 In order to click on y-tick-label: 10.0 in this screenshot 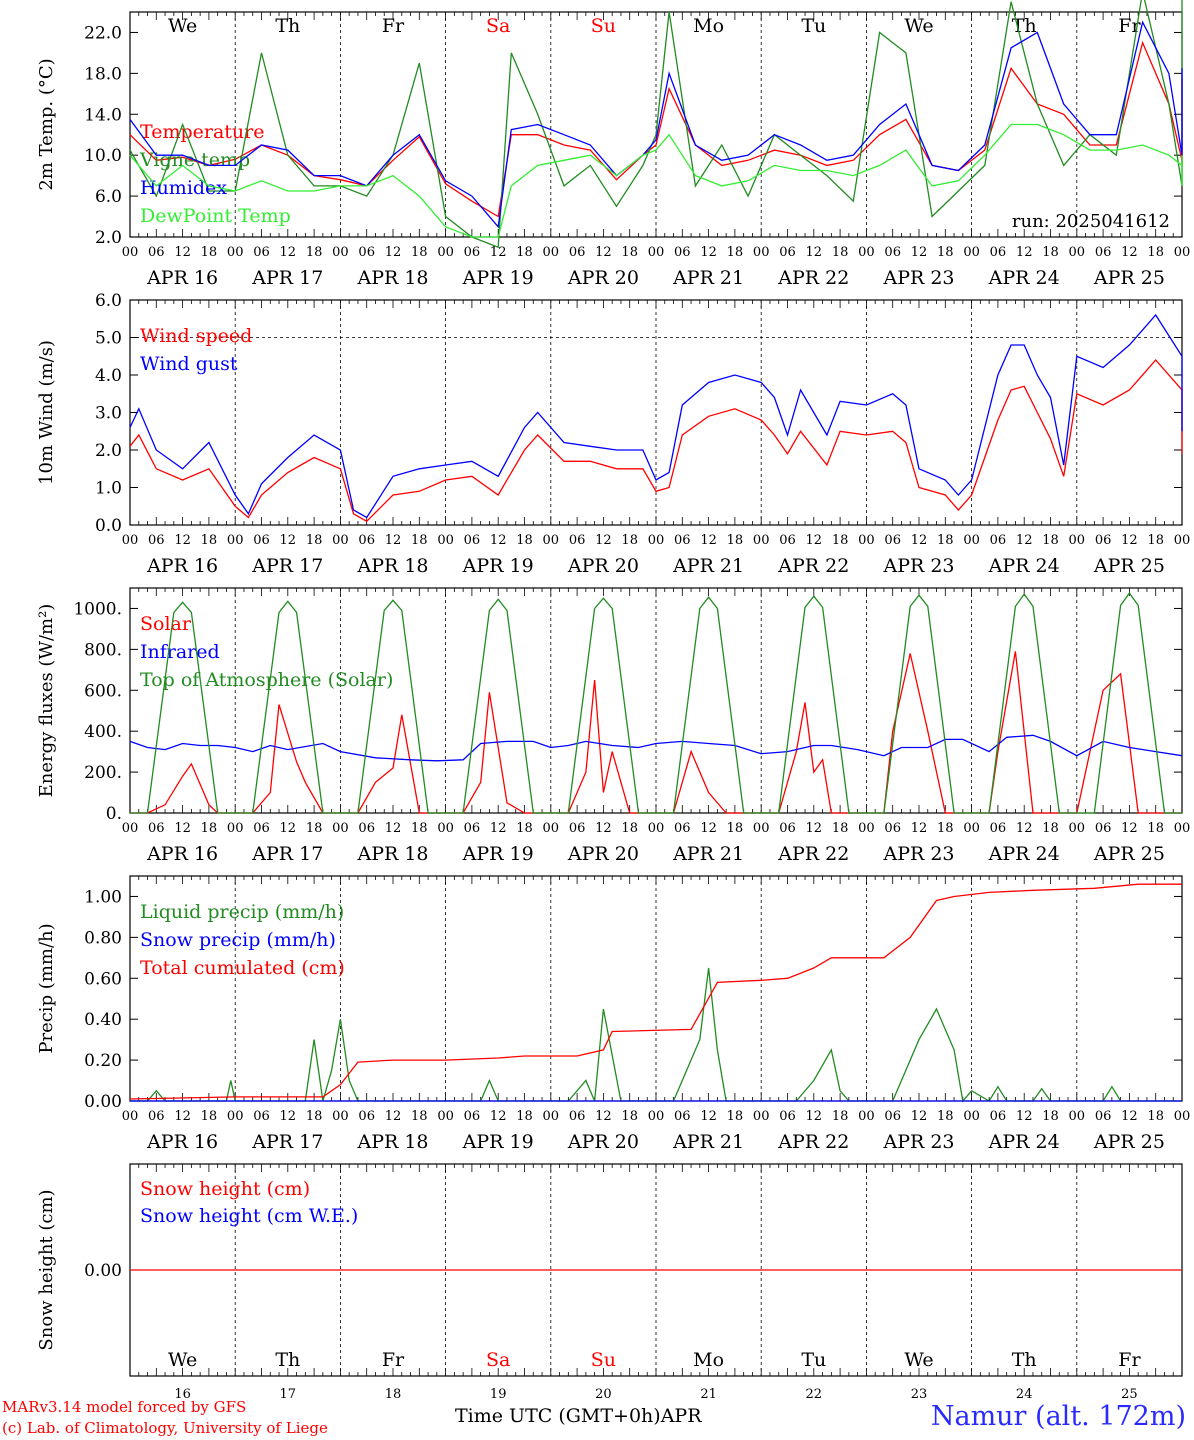, I will do `click(103, 156)`.